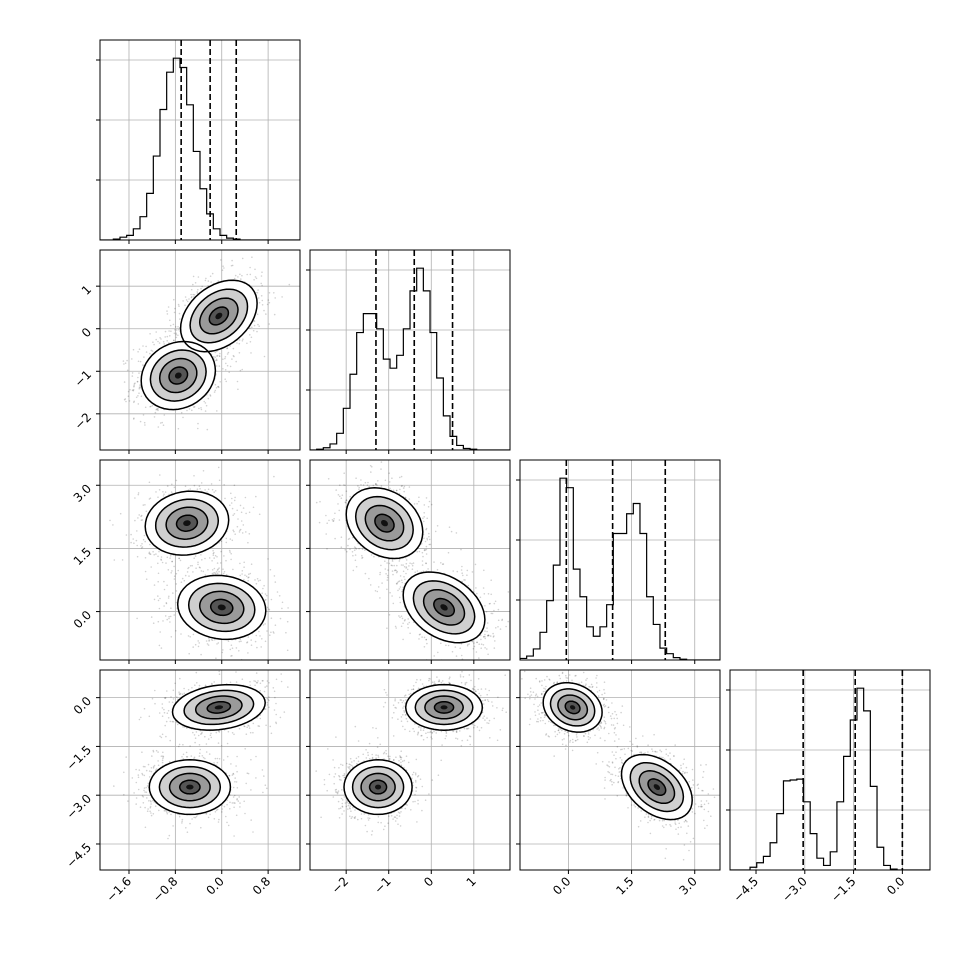 This screenshot has height=970, width=970. Describe the element at coordinates (620, 568) in the screenshot. I see `histogram-step-line` at that location.